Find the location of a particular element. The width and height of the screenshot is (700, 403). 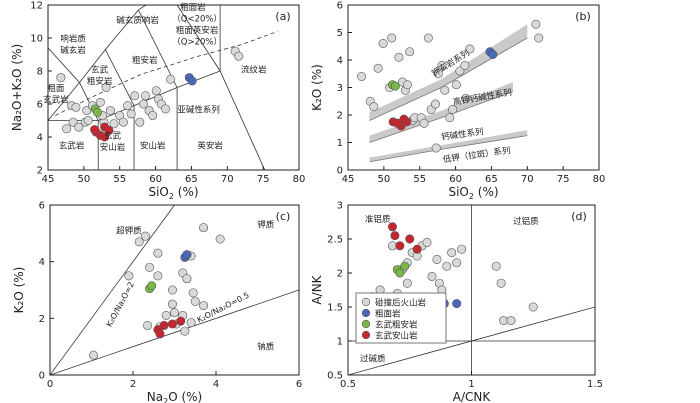

ratio-line is located at coordinates (174, 332).